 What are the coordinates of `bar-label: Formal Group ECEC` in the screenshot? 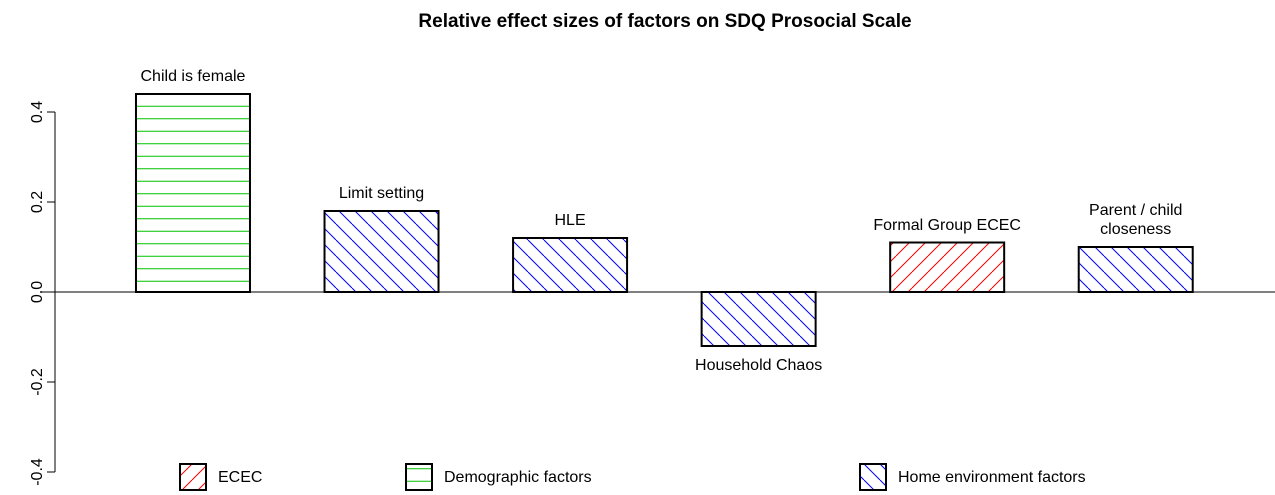 It's located at (947, 225).